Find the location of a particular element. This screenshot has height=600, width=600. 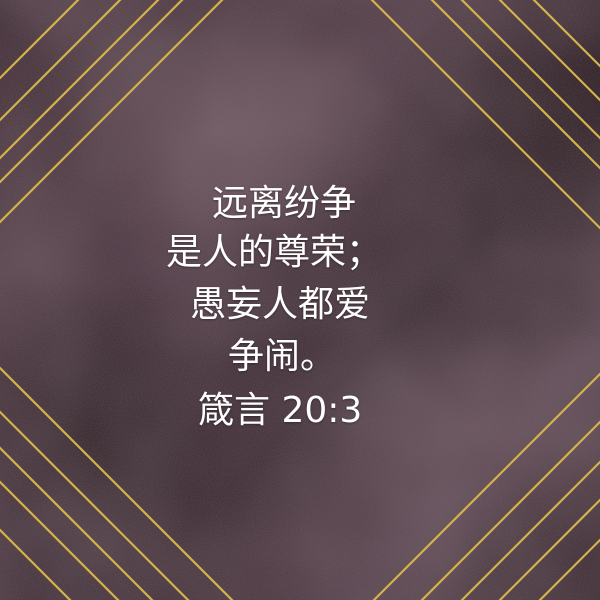

verse-line-2: 是人的尊荣； is located at coordinates (274, 252).